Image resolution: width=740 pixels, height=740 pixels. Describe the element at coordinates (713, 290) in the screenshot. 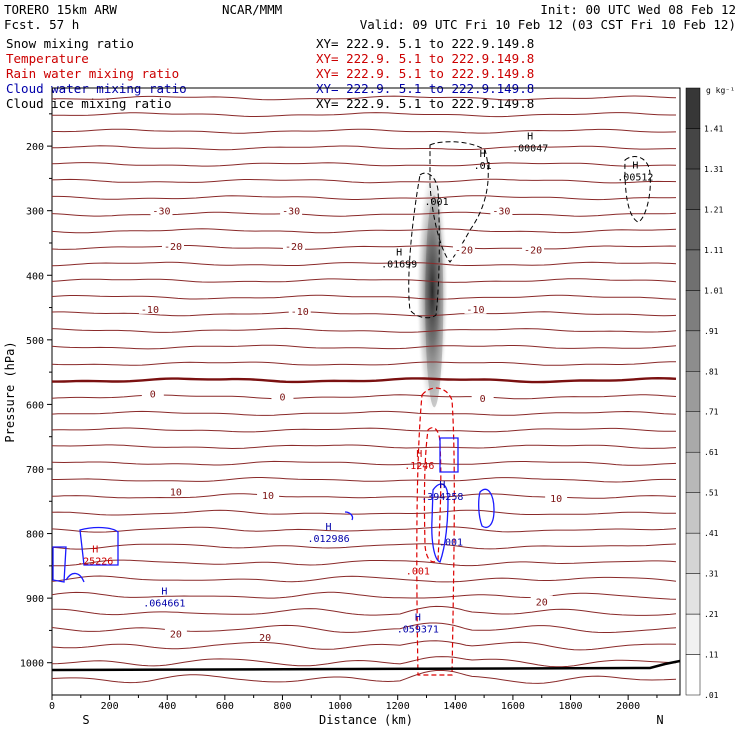

I see `colorbar-level-label: 1.01` at that location.